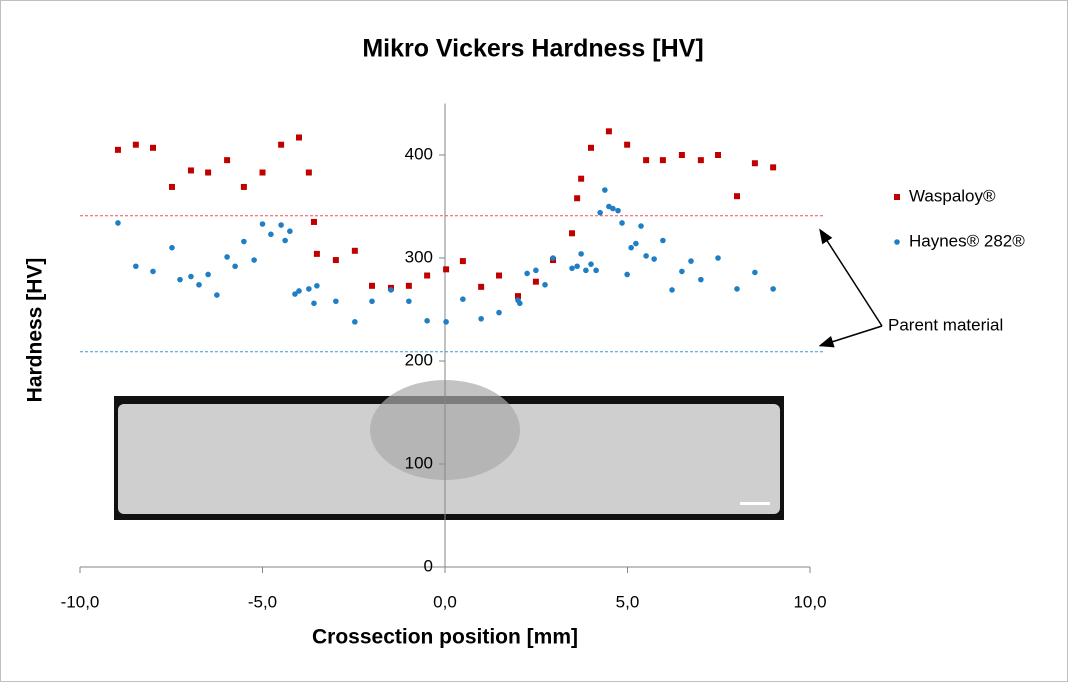  Describe the element at coordinates (952, 195) in the screenshot. I see `legend-label: Waspaloy®` at that location.